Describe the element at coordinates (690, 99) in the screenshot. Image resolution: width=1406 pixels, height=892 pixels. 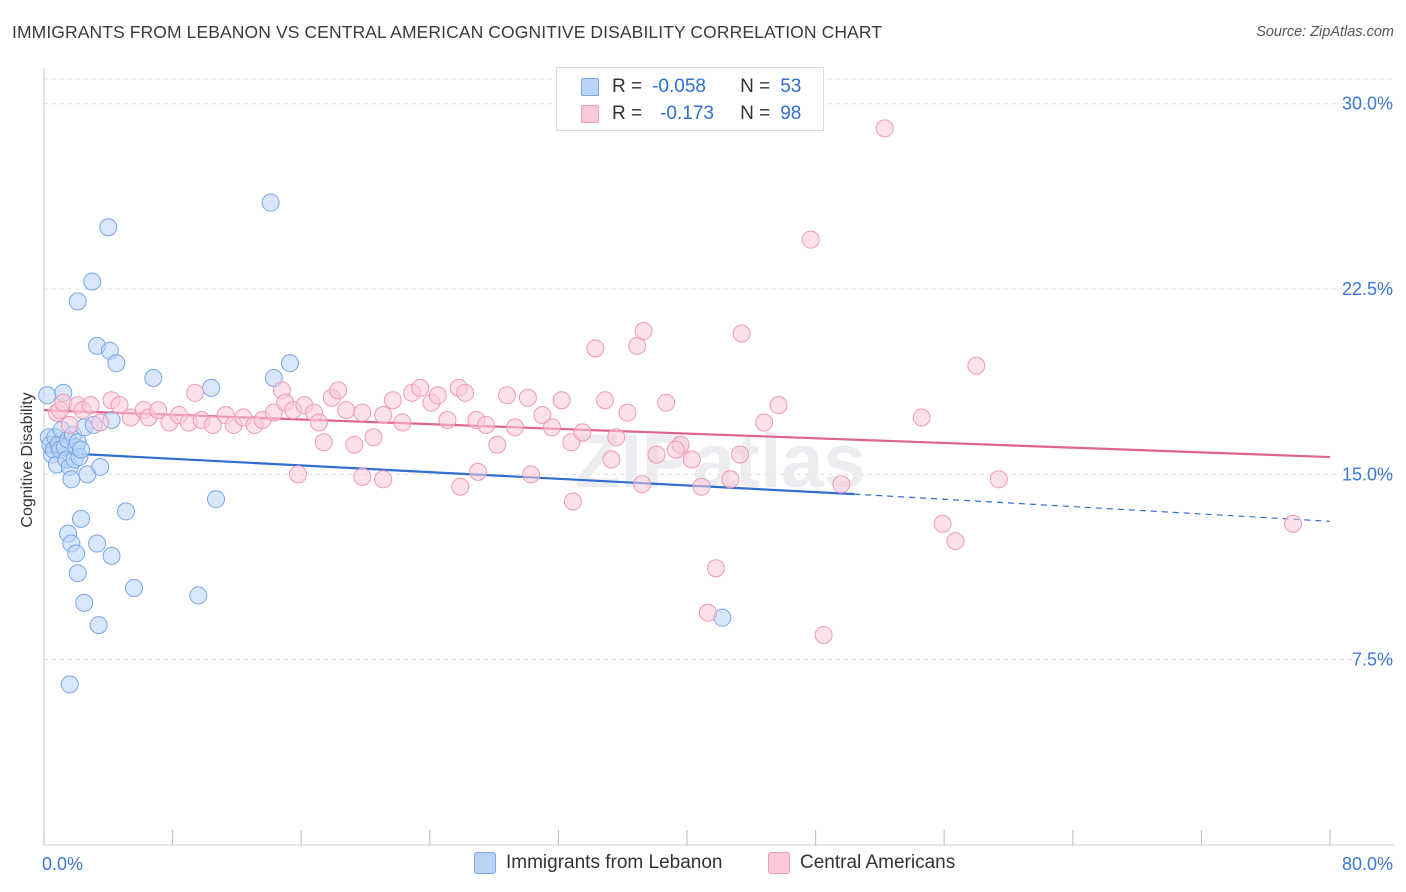
I see `stats-legend: R = -0.058 N = 53 R = -0.173 N = 98` at that location.